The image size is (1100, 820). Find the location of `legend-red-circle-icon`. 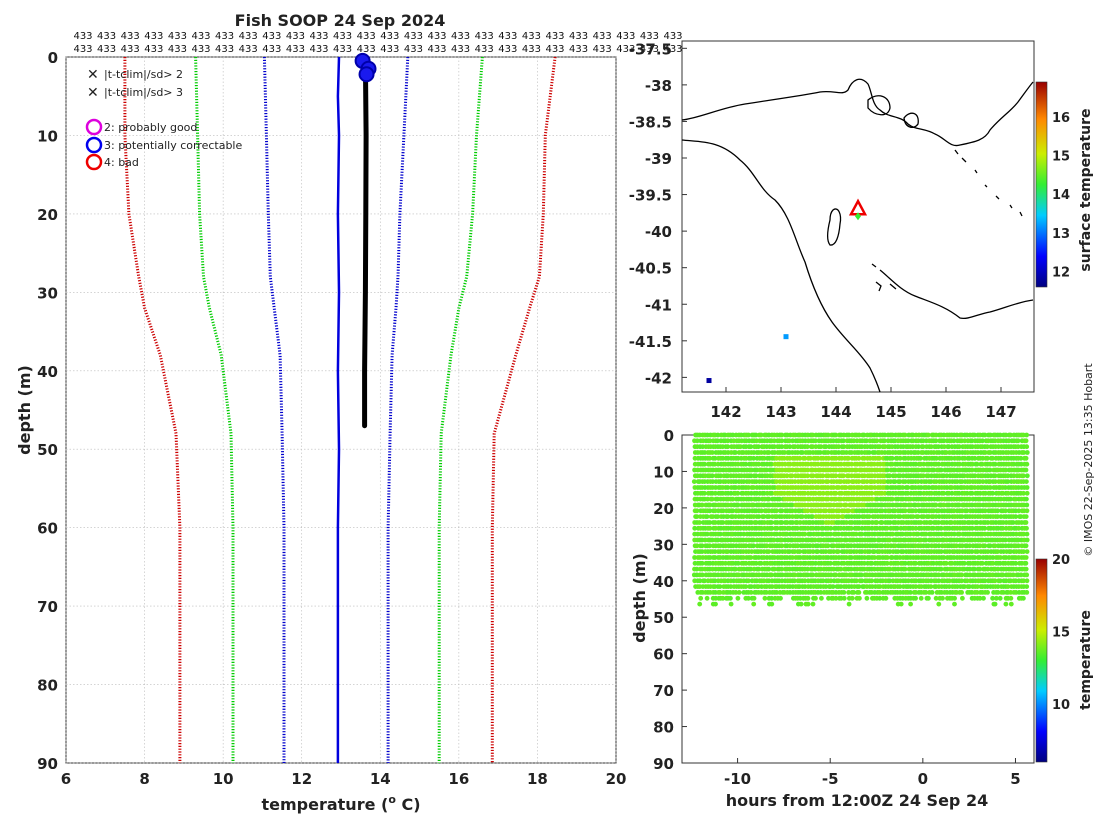

legend-red-circle-icon is located at coordinates (94, 162).